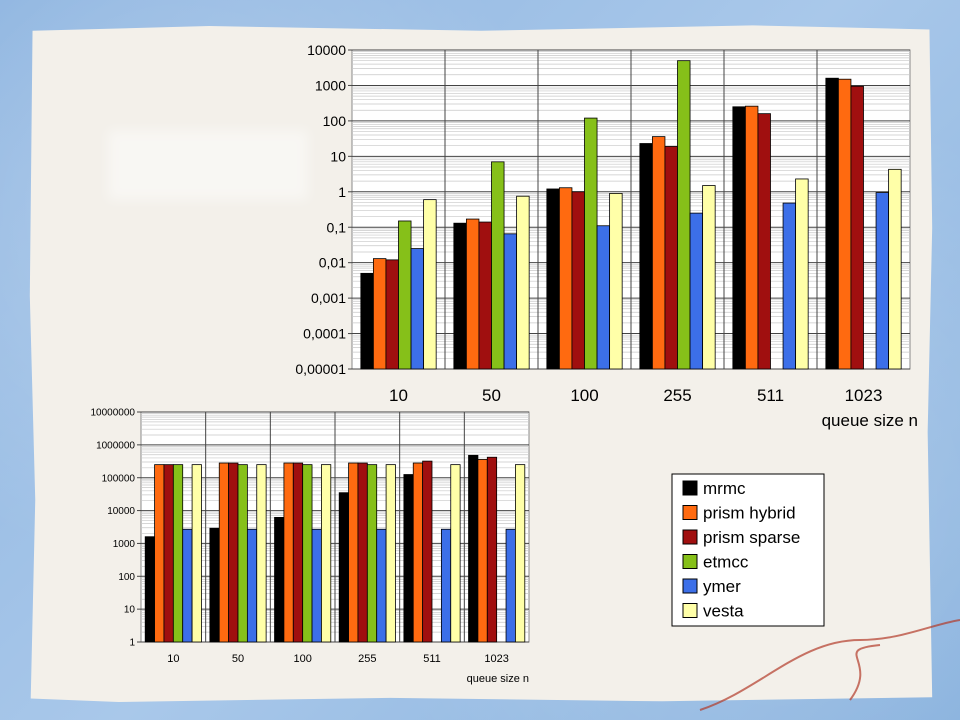 The image size is (960, 720). Describe the element at coordinates (829, 665) in the screenshot. I see `red-string-decoration` at that location.